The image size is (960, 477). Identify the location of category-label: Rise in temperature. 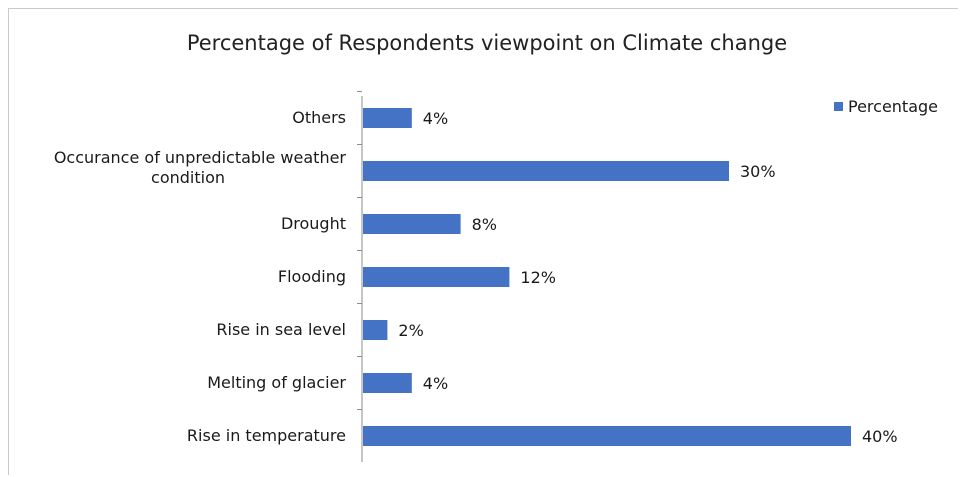
(266, 435).